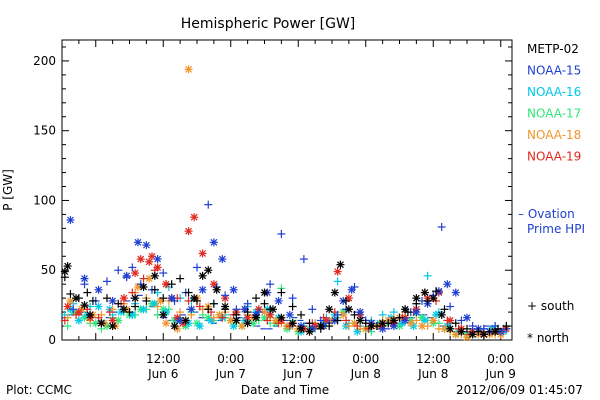 This screenshot has width=600, height=400. Describe the element at coordinates (548, 338) in the screenshot. I see `north-symbol-key: * north` at that location.